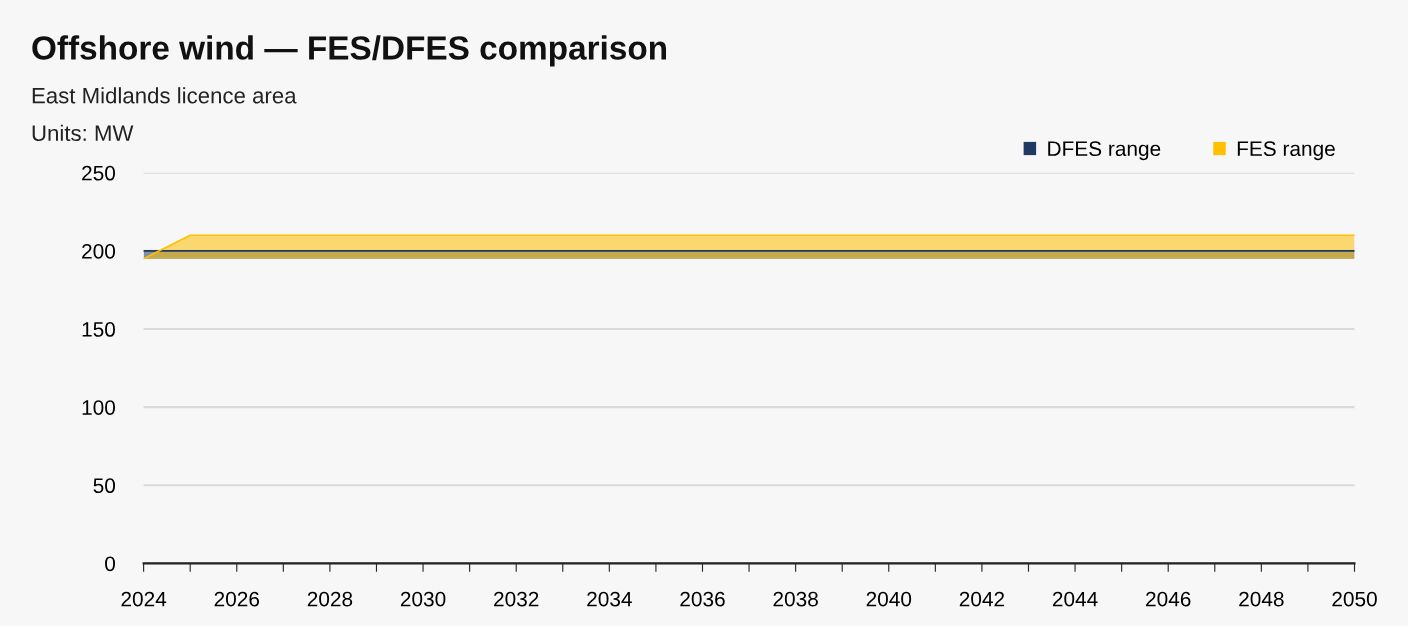 This screenshot has width=1408, height=626. Describe the element at coordinates (1261, 599) in the screenshot. I see `x-tick-label: 2048` at that location.